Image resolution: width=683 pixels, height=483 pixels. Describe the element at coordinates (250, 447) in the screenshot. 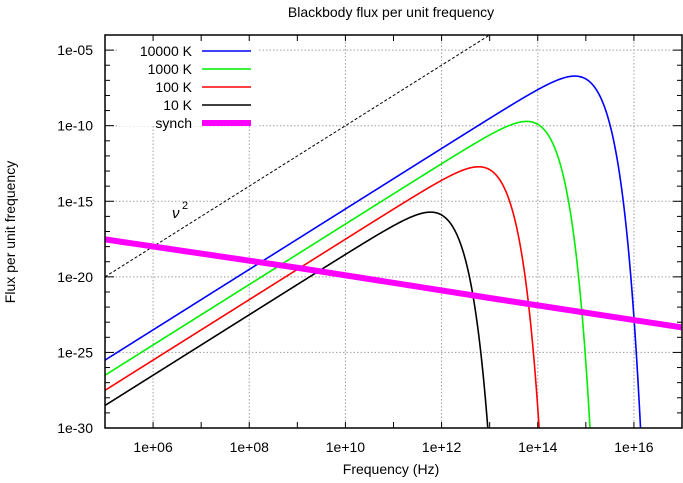

I see `x-tick-label: 1e+08` at that location.